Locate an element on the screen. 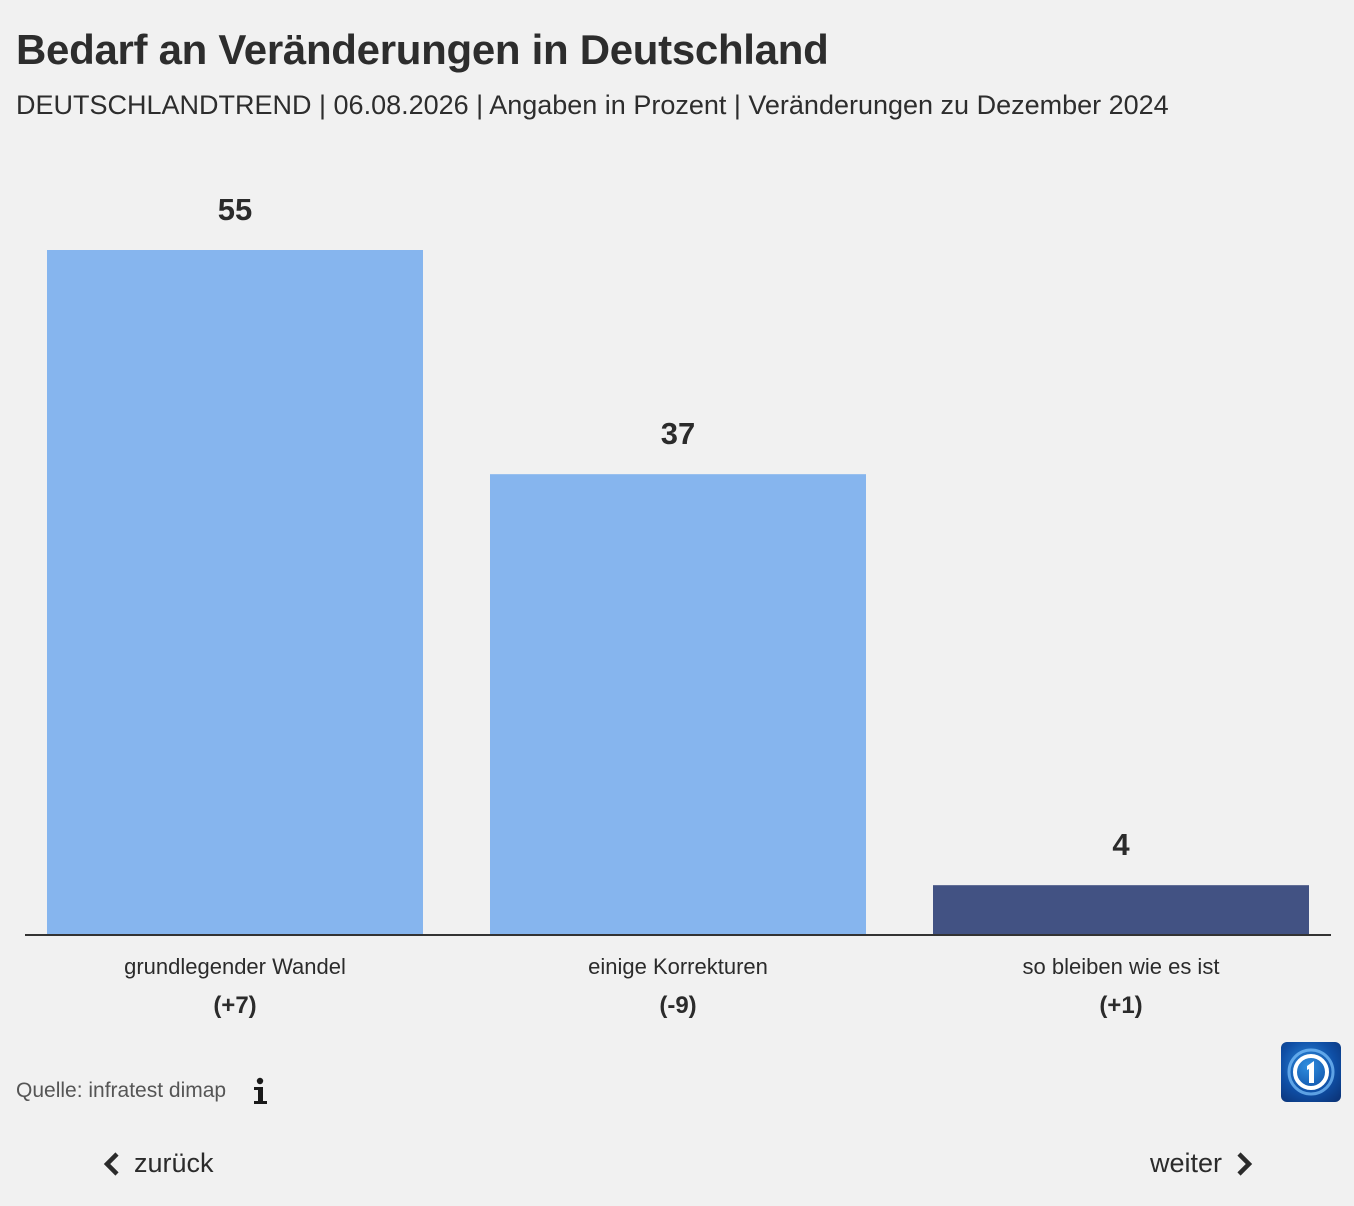  back-label: zurück is located at coordinates (174, 1163).